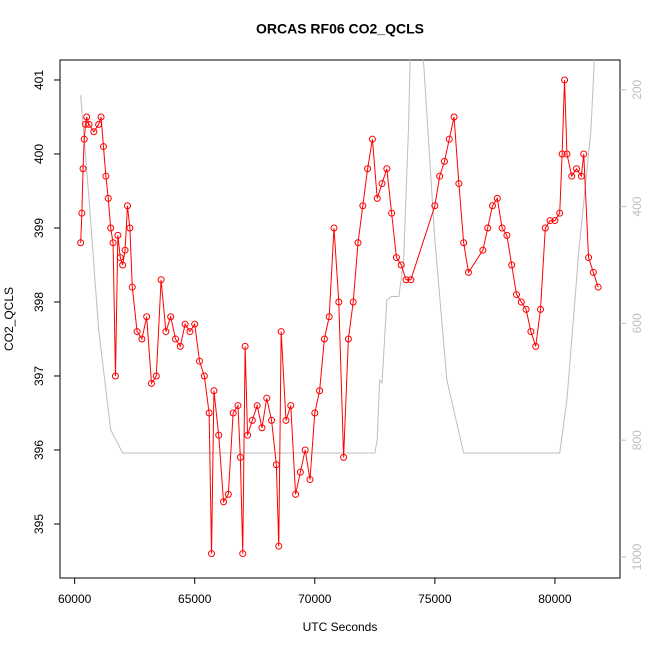 Image resolution: width=650 pixels, height=650 pixels. I want to click on x-tick-label: 75000, so click(435, 599).